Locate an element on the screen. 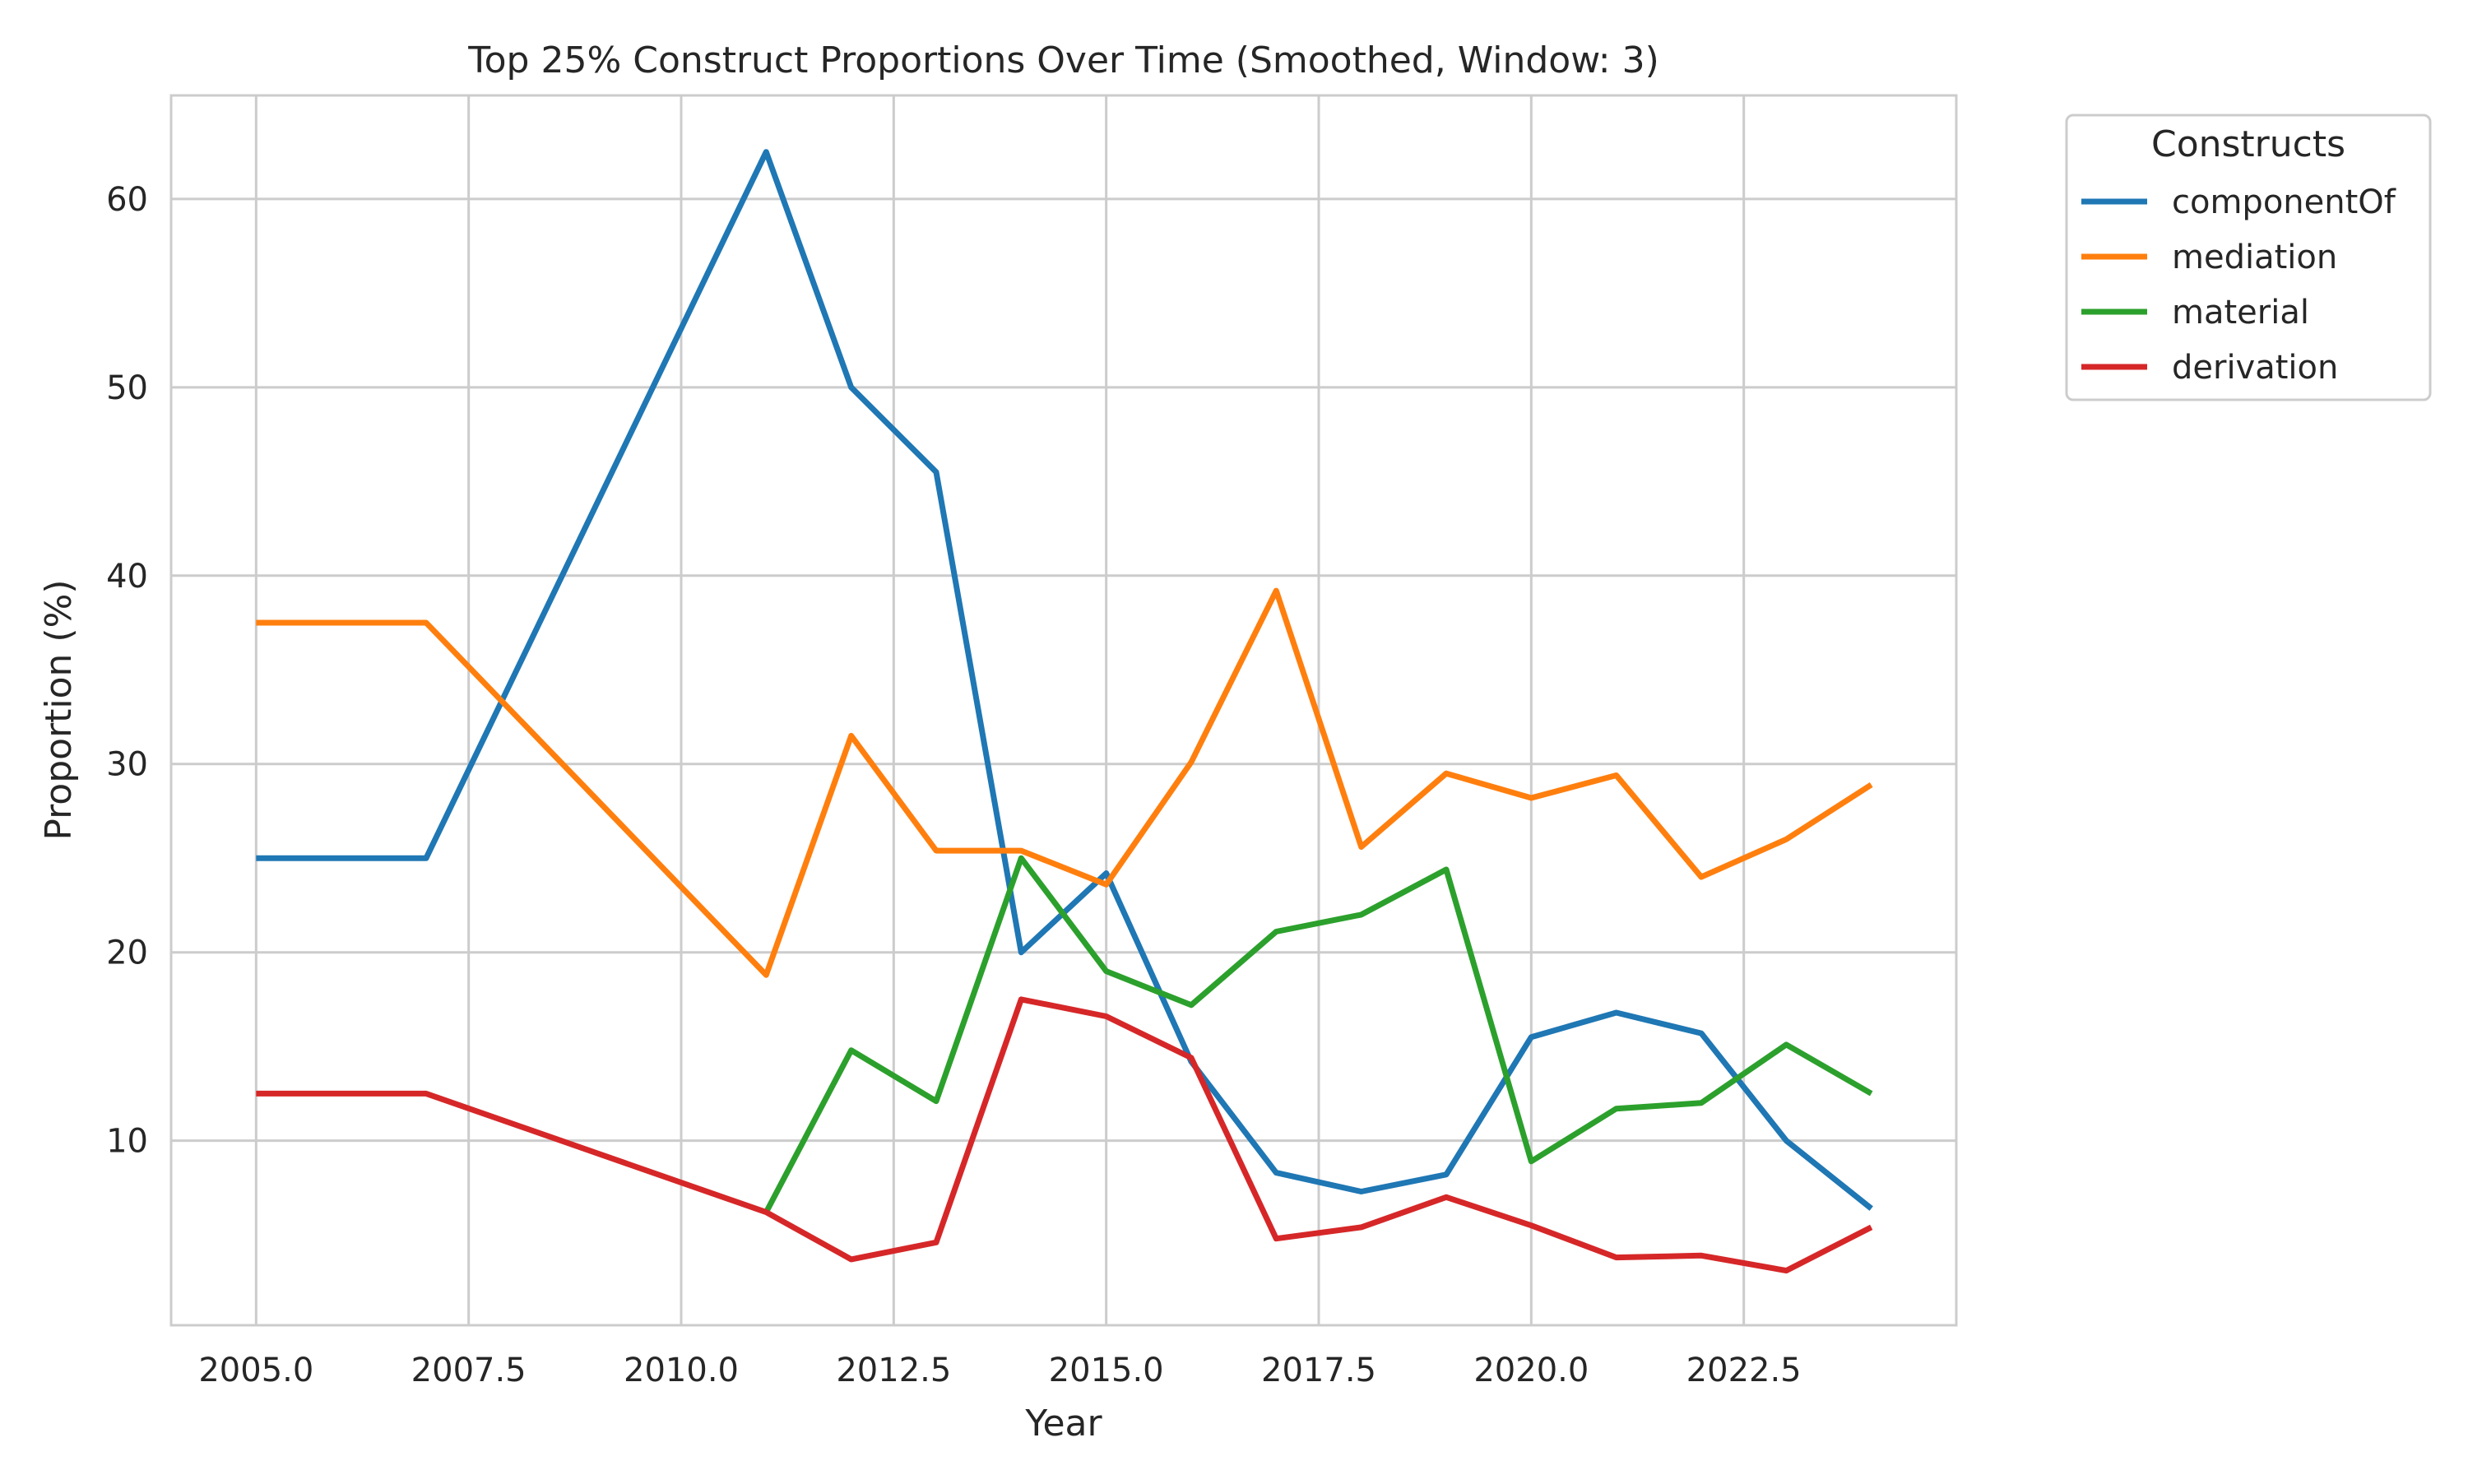 This screenshot has width=2468, height=1484. legend-item-derivation: derivation is located at coordinates (2209, 368).